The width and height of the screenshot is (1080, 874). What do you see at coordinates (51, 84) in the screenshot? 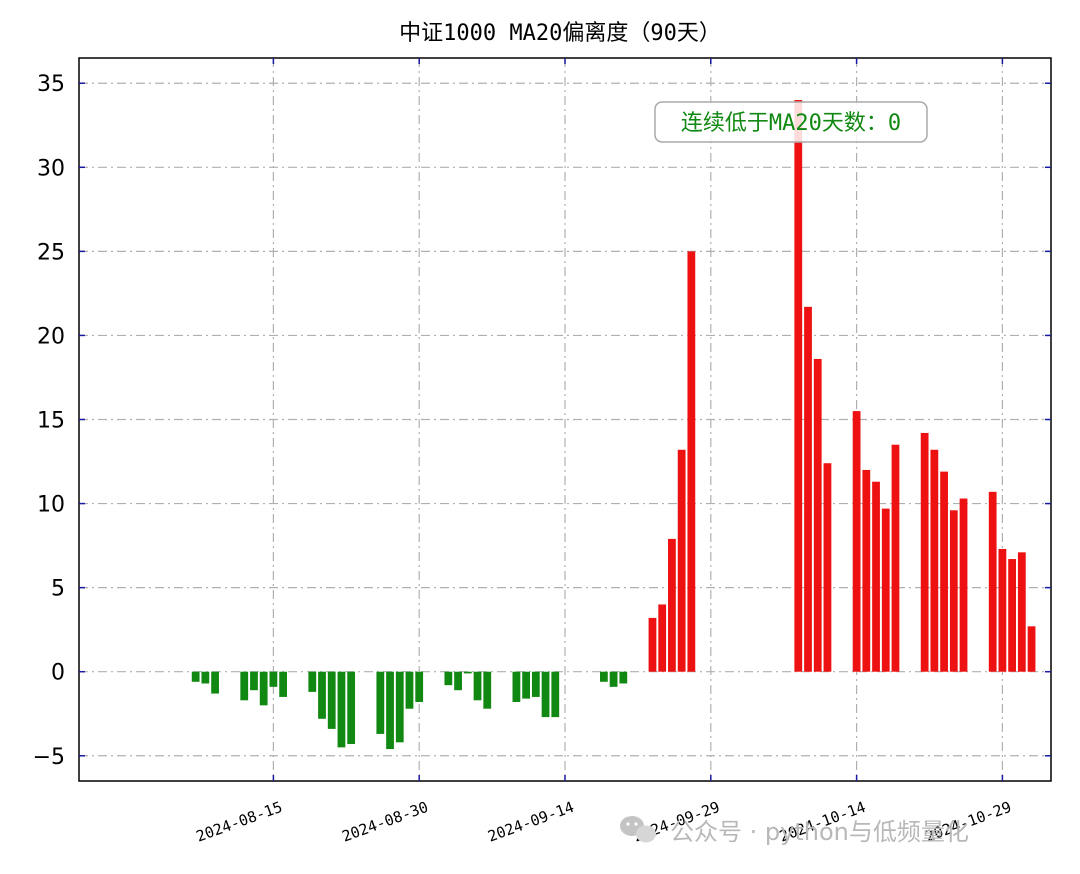
I see `y-tick-label: 35` at bounding box center [51, 84].